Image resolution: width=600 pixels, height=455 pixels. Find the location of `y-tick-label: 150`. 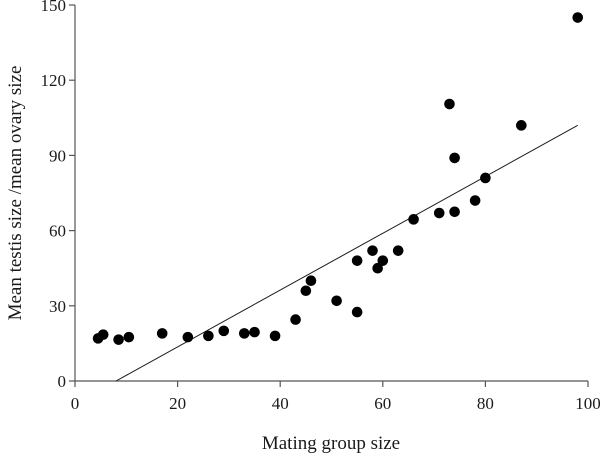

y-tick-label: 150 is located at coordinates (54, 7).